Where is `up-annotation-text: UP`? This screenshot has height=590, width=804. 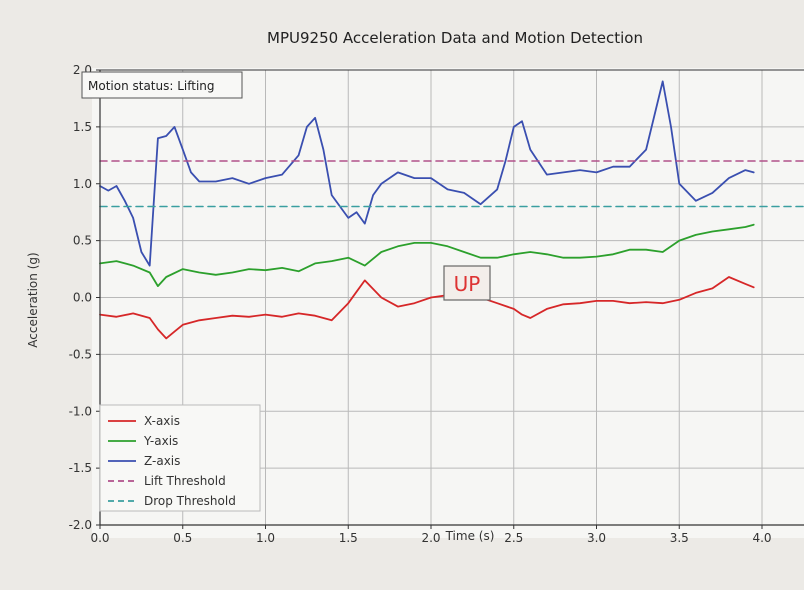 up-annotation-text: UP is located at coordinates (467, 284).